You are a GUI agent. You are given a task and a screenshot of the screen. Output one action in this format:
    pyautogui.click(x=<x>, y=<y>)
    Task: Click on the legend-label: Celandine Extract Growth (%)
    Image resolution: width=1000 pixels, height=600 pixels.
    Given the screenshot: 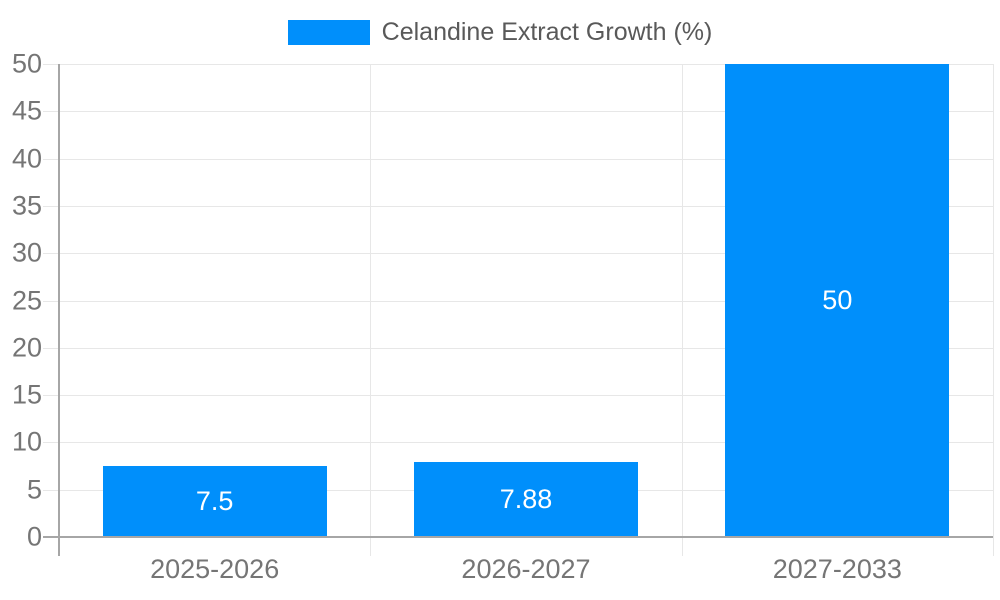 What is the action you would take?
    pyautogui.click(x=547, y=32)
    